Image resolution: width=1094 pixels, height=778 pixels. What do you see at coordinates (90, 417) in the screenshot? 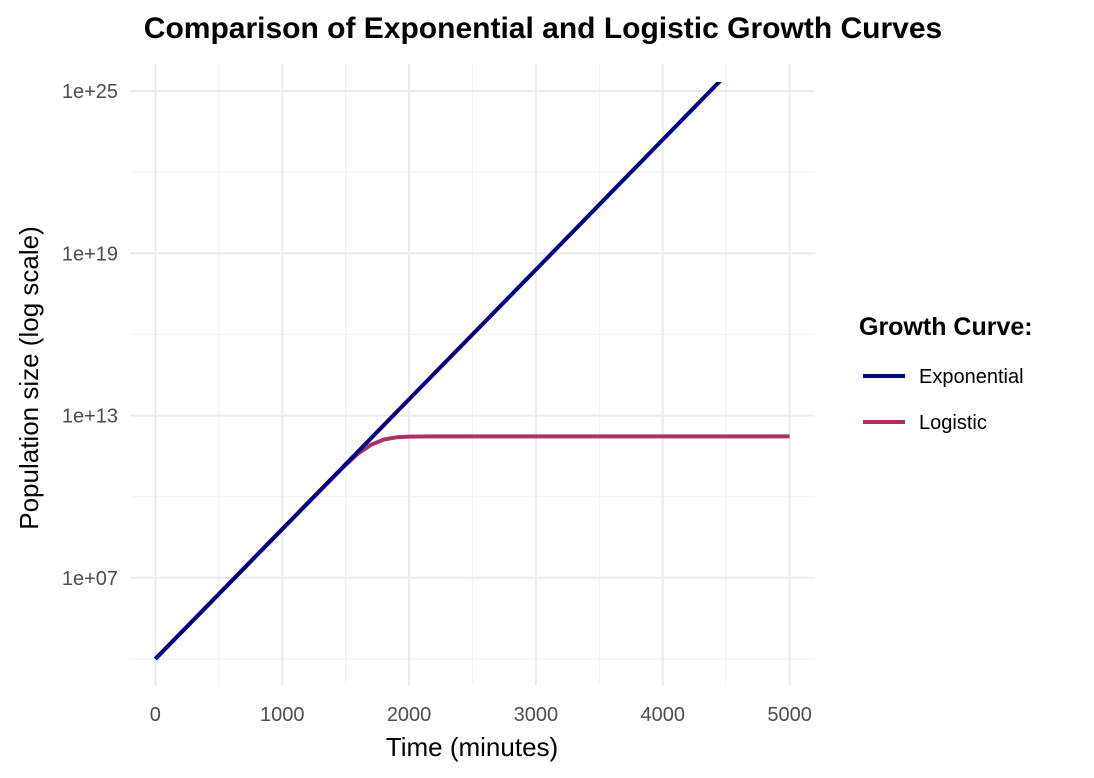
I see `y-tick-label: 1e+13` at bounding box center [90, 417].